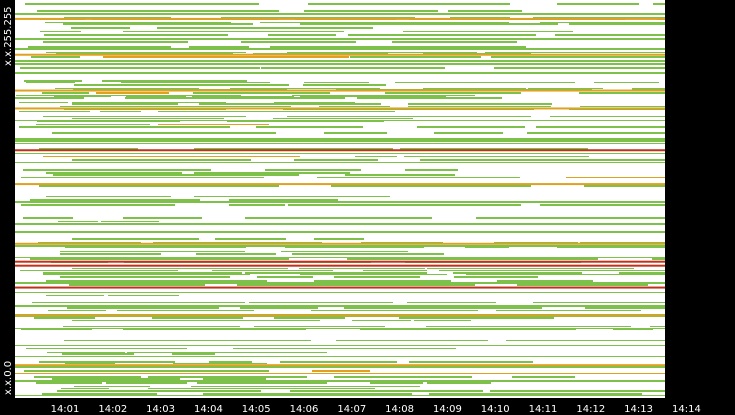  What do you see at coordinates (65, 409) in the screenshot?
I see `x-tick-label: 14:01` at bounding box center [65, 409].